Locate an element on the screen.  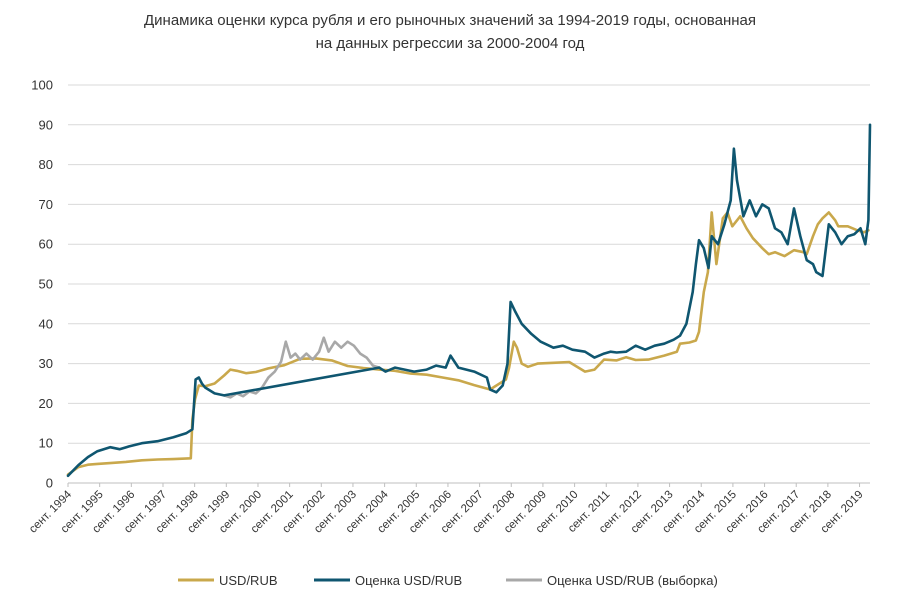
y-axis: 0 10 20 30 40 50 60 70 80 90 100 is located at coordinates (42, 284).